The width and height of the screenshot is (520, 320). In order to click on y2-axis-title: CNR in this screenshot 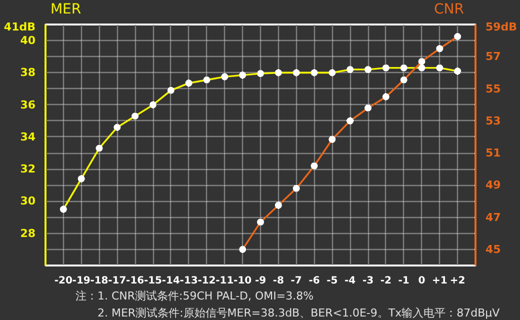, I will do `click(449, 10)`.